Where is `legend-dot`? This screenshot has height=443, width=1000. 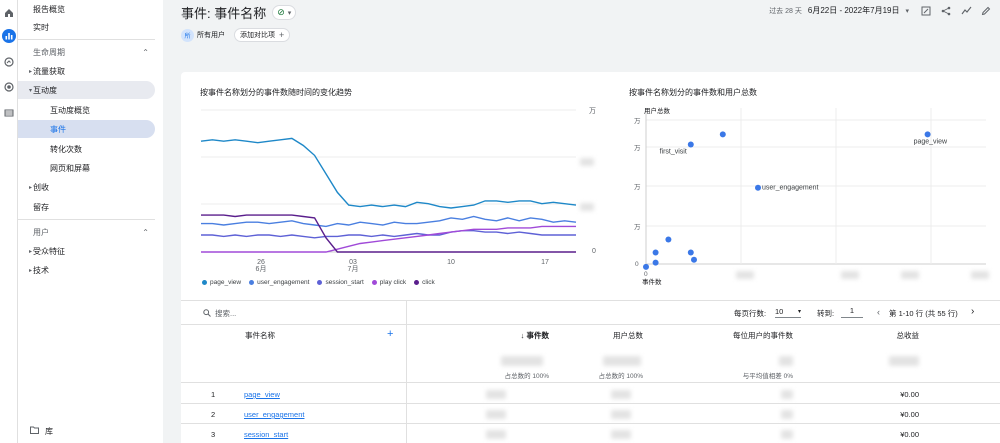
legend-dot is located at coordinates (374, 282).